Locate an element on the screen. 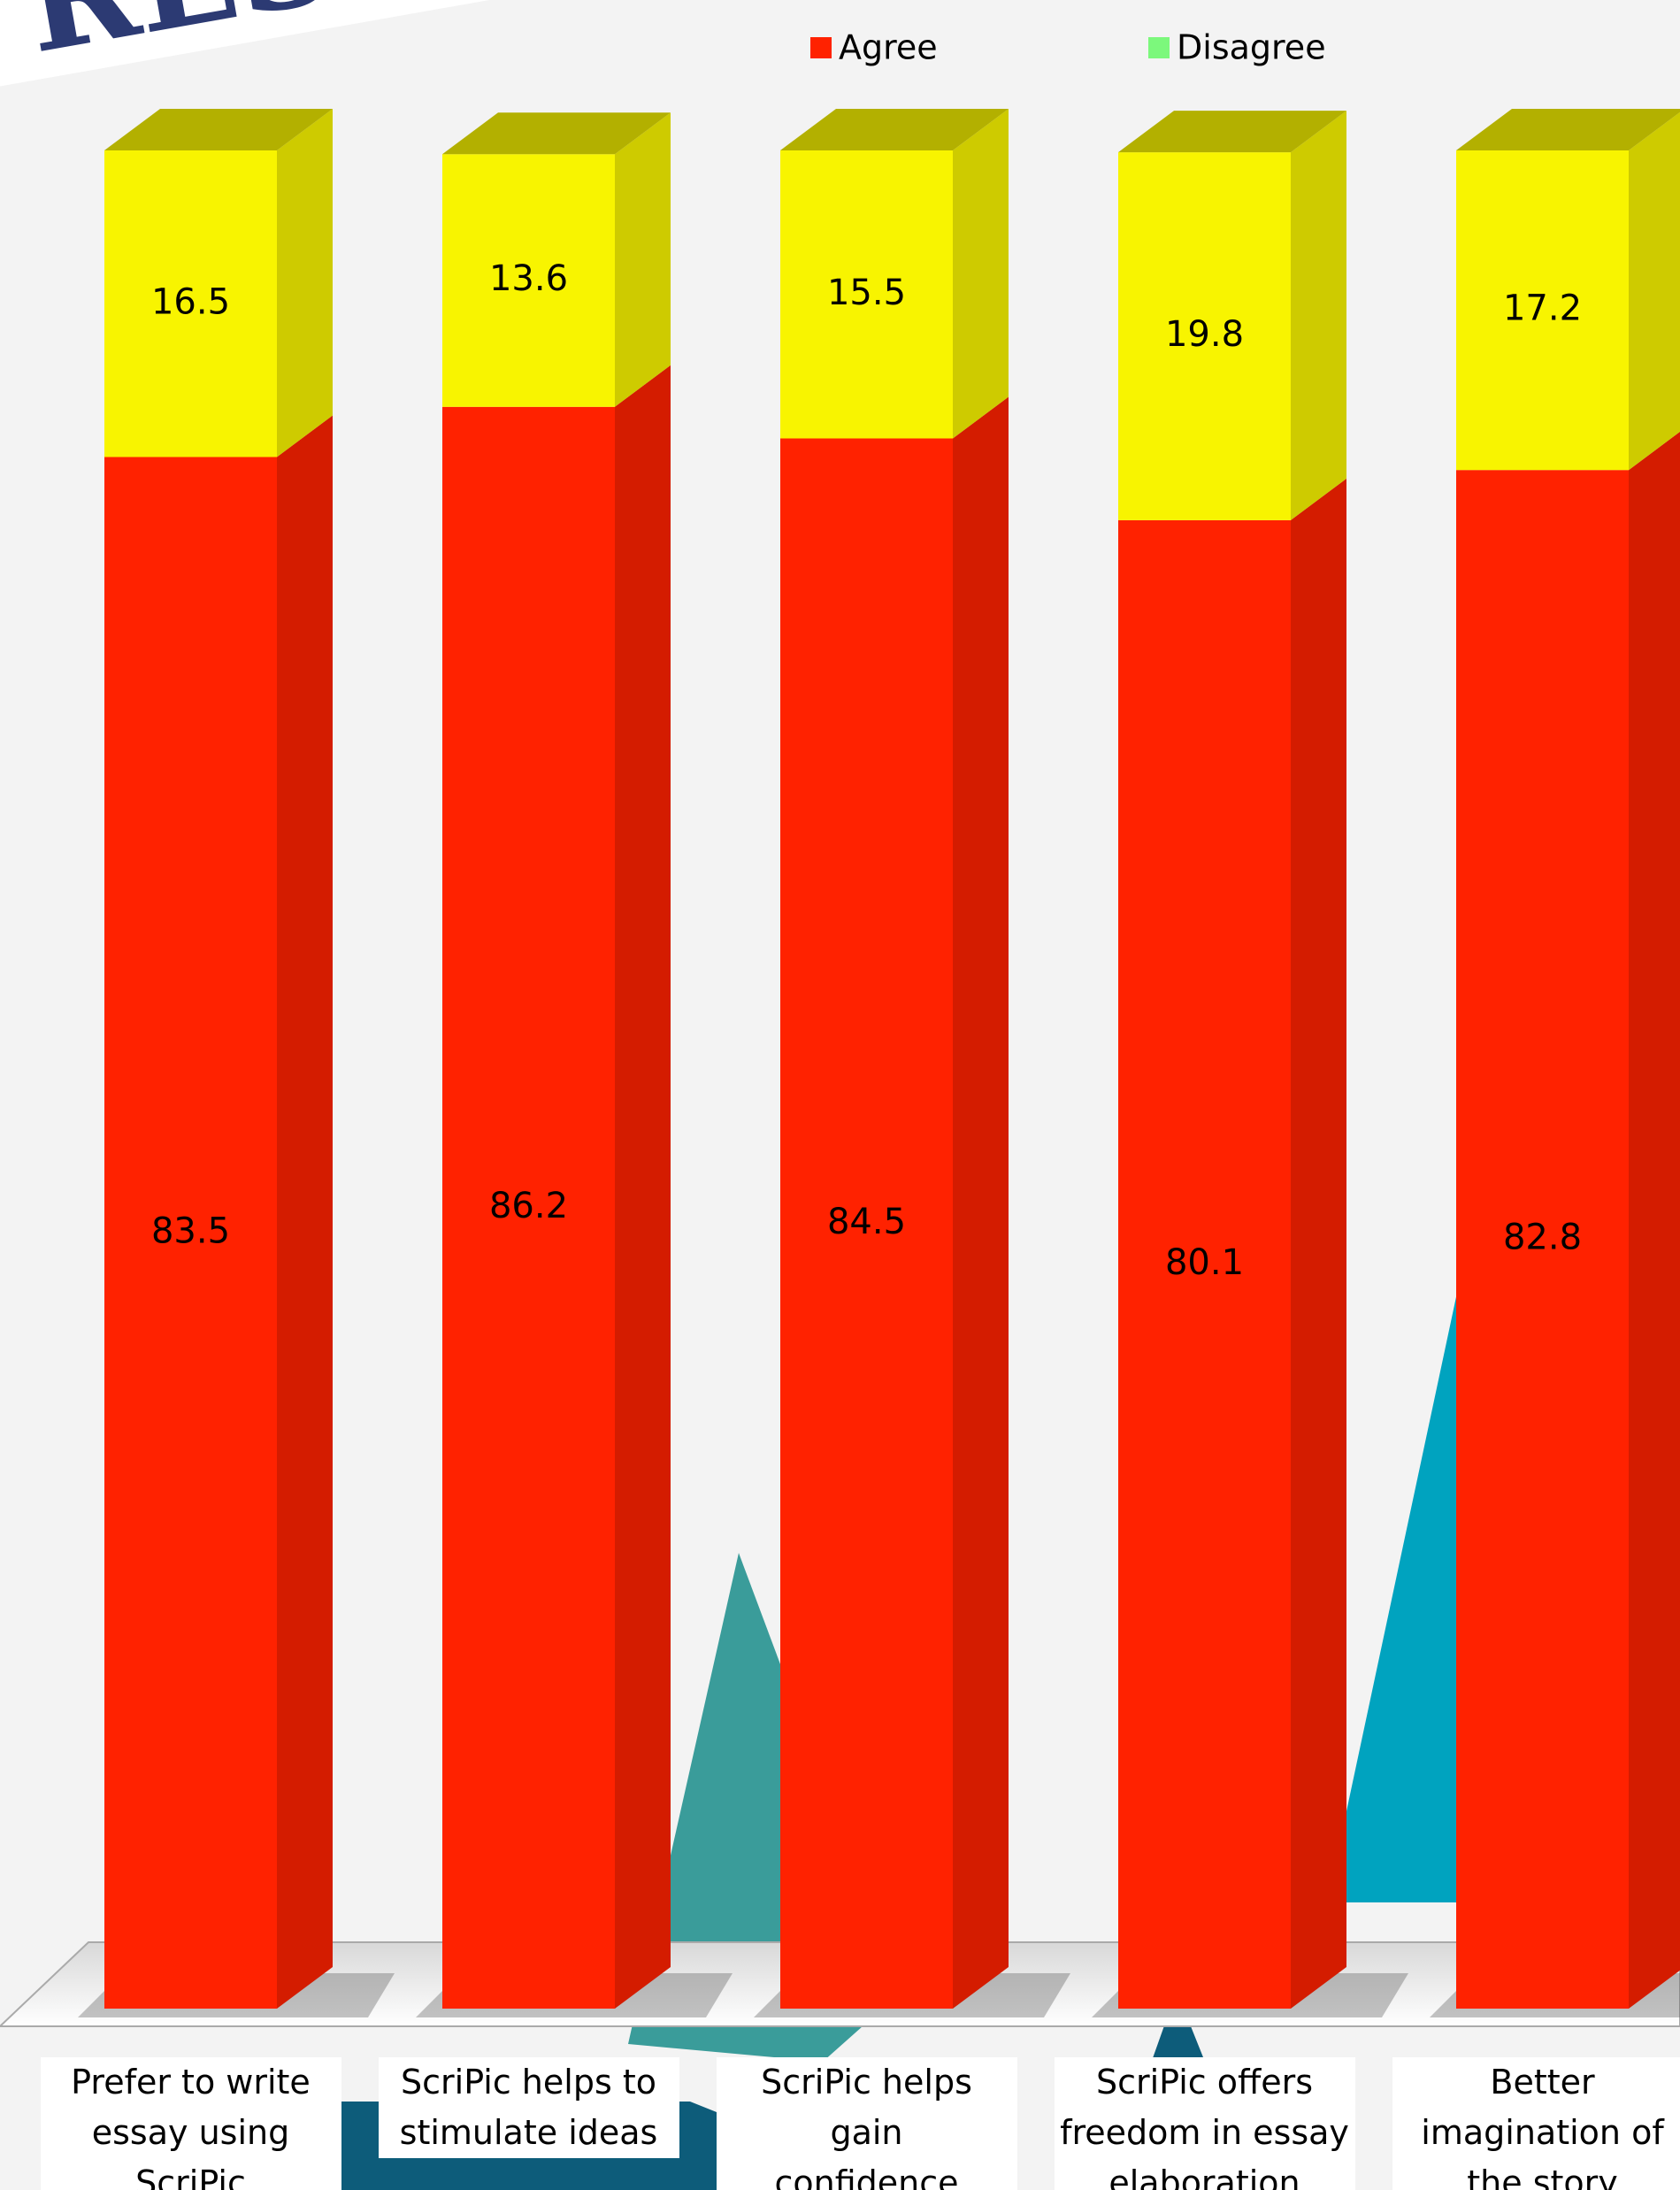  x-tick-label: ScriPic helps to stimulate ideas is located at coordinates (528, 2108).